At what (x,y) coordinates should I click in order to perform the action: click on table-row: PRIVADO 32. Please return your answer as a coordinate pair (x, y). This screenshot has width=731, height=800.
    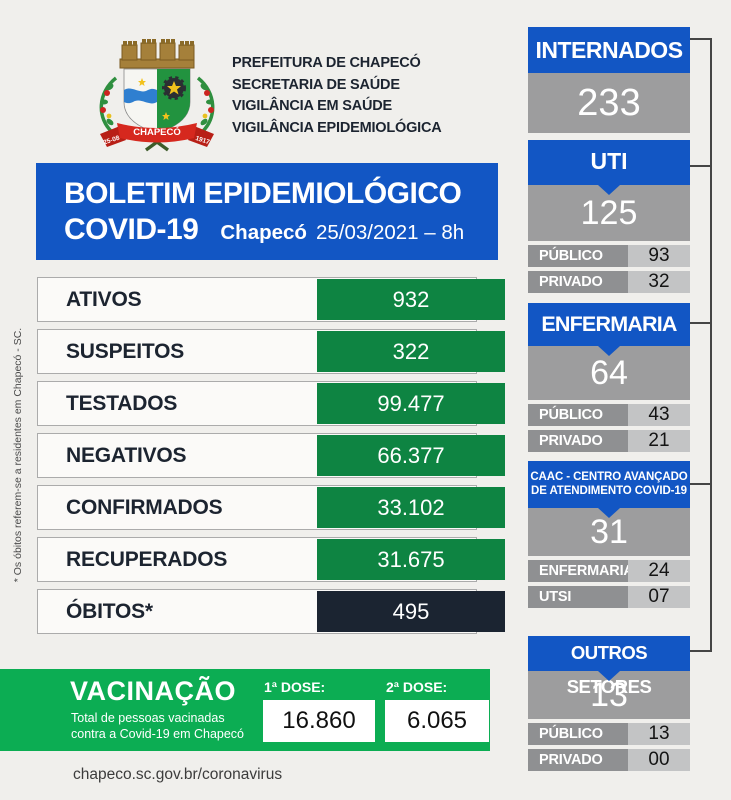
    Looking at the image, I should click on (609, 282).